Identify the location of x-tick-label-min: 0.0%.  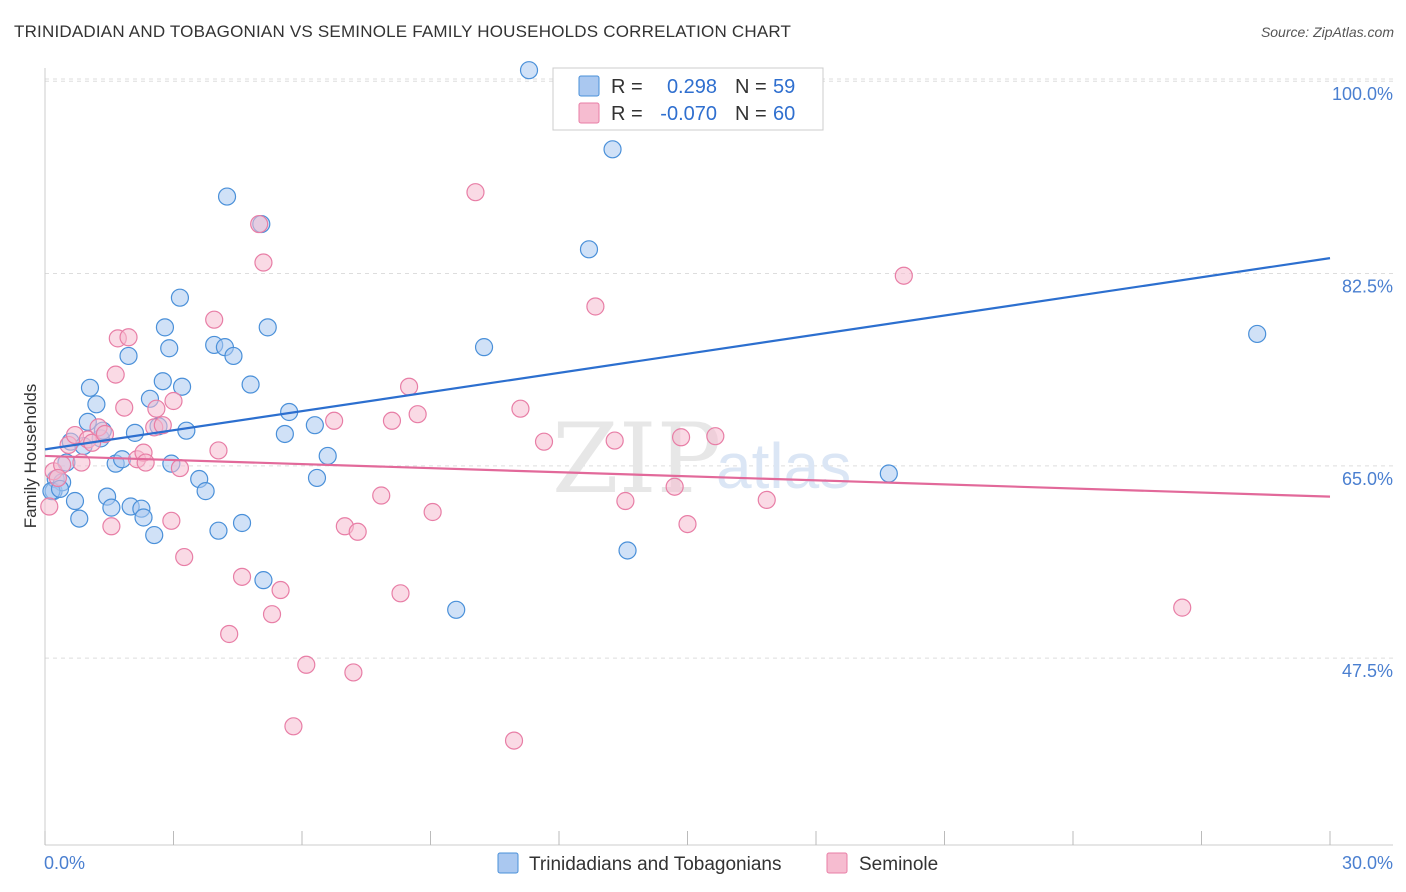
(64, 863).